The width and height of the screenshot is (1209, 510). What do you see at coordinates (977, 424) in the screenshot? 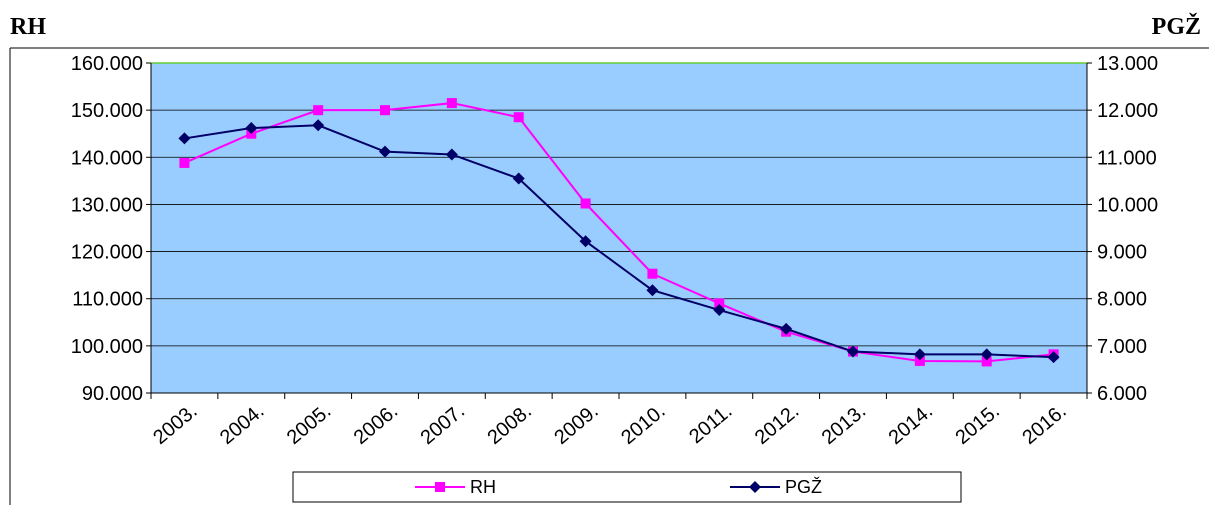
I see `x-tick-label: 2015.` at bounding box center [977, 424].